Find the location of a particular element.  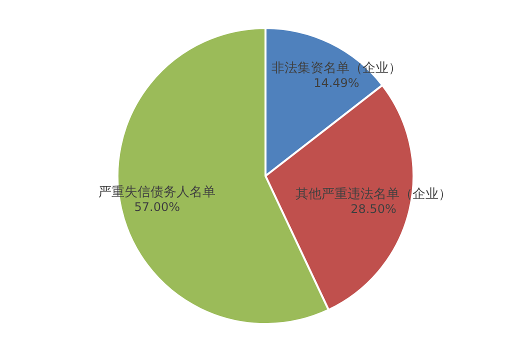

data-label: 57.00% is located at coordinates (157, 207).